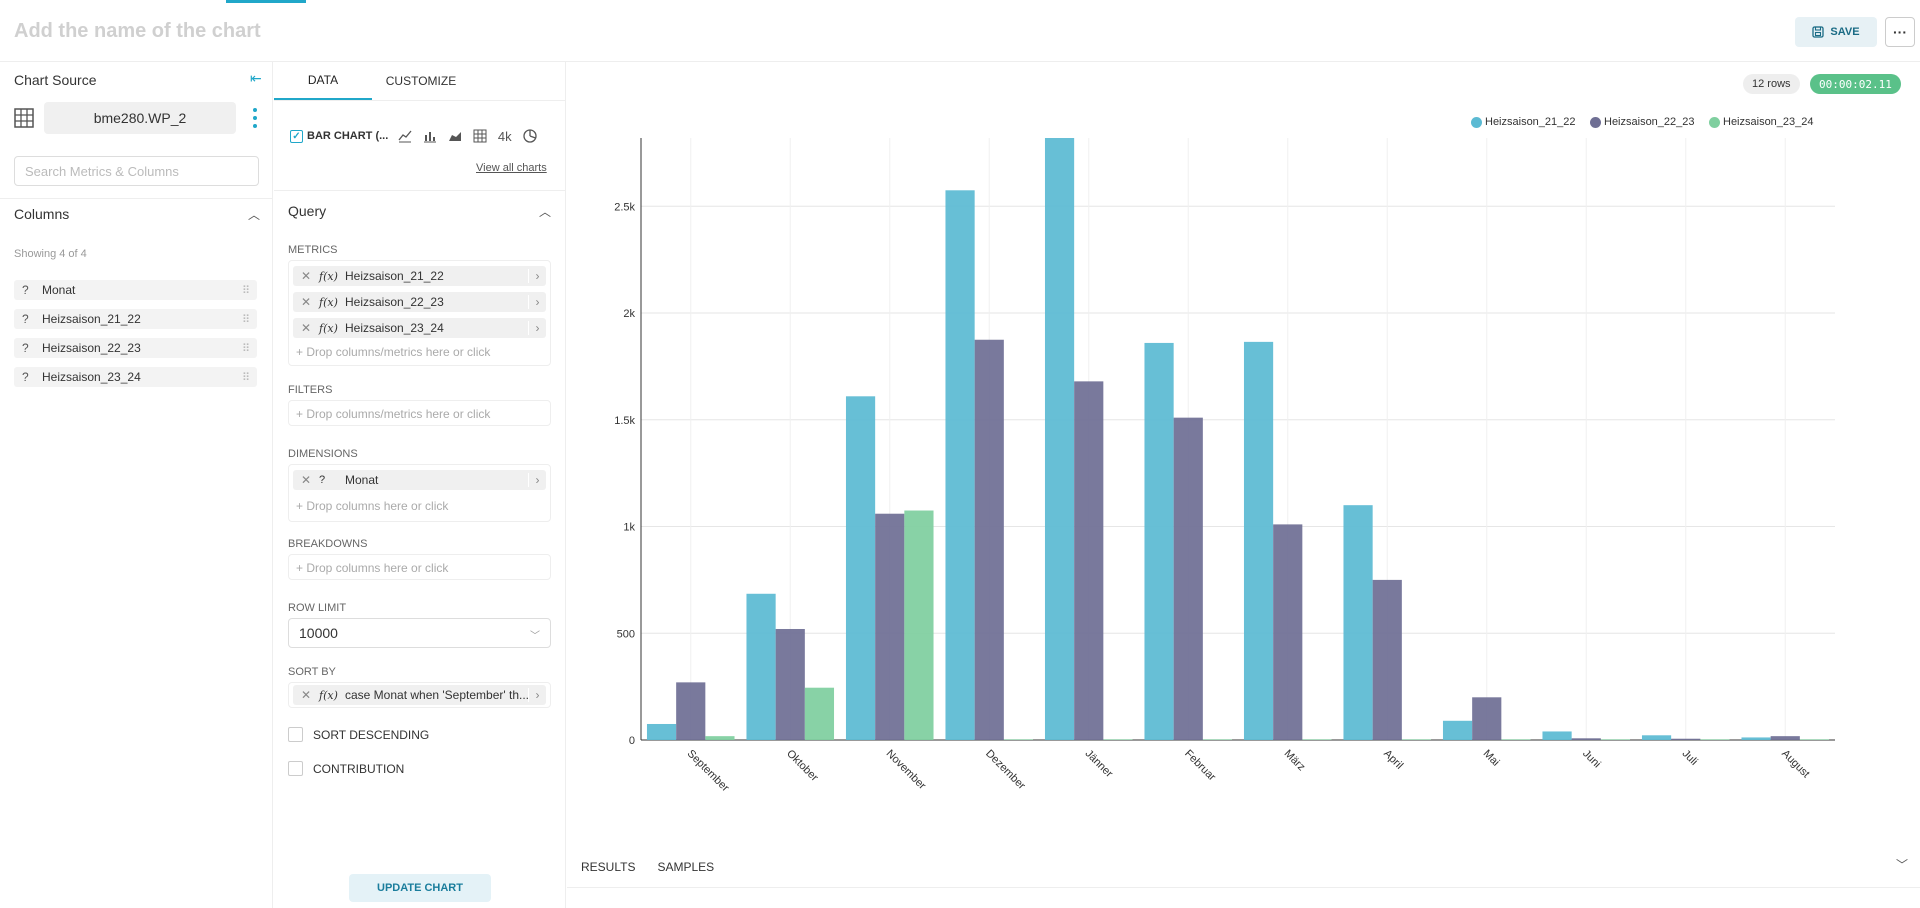  Describe the element at coordinates (1836, 32) in the screenshot. I see `save-button: SAVE` at that location.